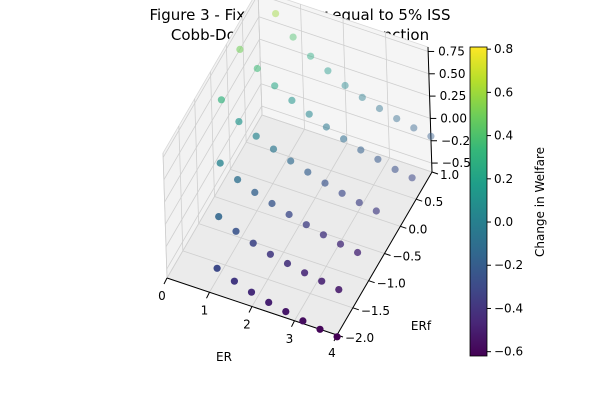  I want to click on z-tick-label: 0.00, so click(453, 118).